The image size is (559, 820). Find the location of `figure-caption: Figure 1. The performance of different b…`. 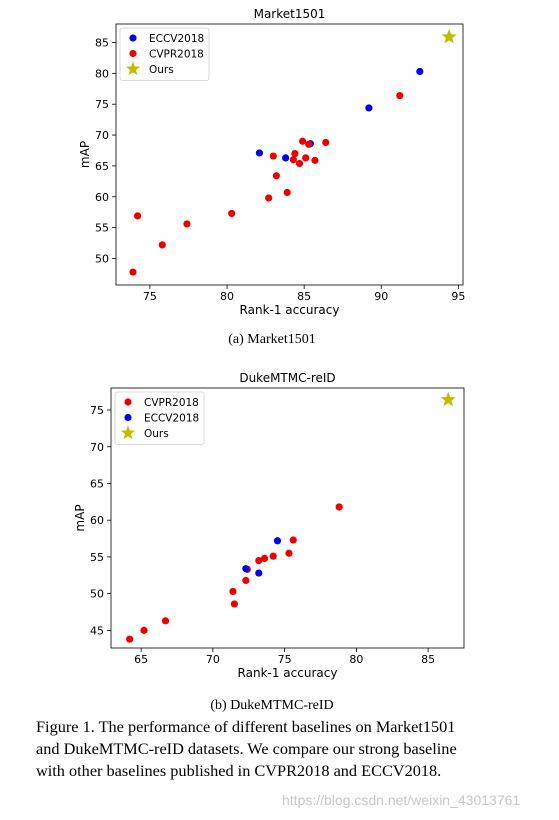

figure-caption: Figure 1. The performance of different b… is located at coordinates (286, 749).